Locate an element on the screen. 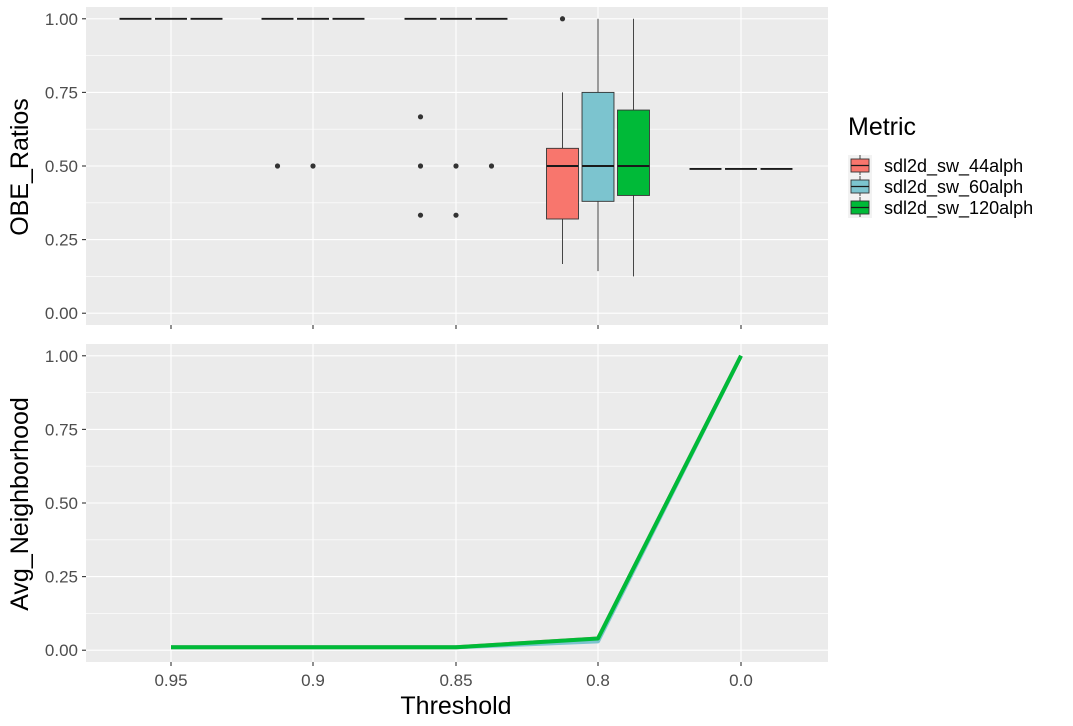 This screenshot has height=726, width=1073. legend-label: sdl2d_sw_120alph is located at coordinates (958, 208).